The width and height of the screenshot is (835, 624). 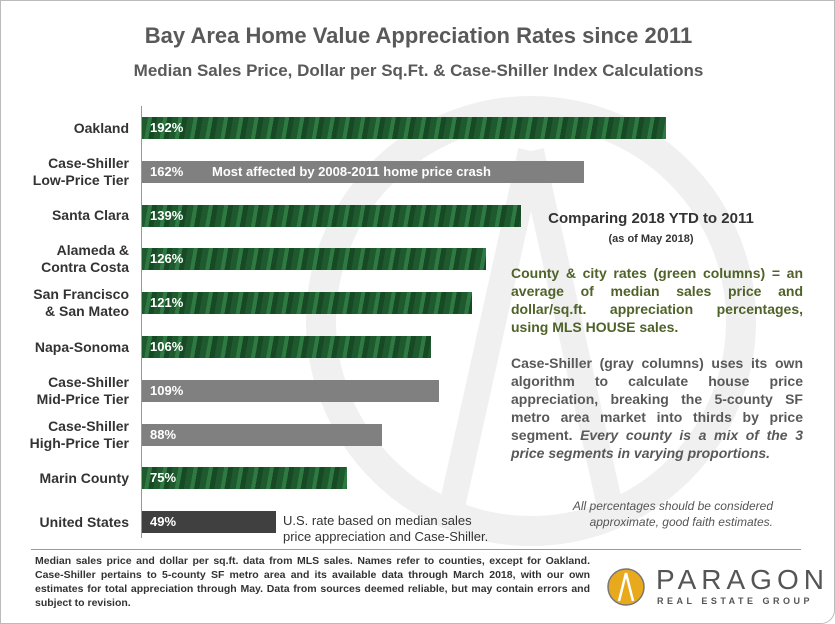 I want to click on category-label-line: Low-Price Tier, so click(x=80, y=179).